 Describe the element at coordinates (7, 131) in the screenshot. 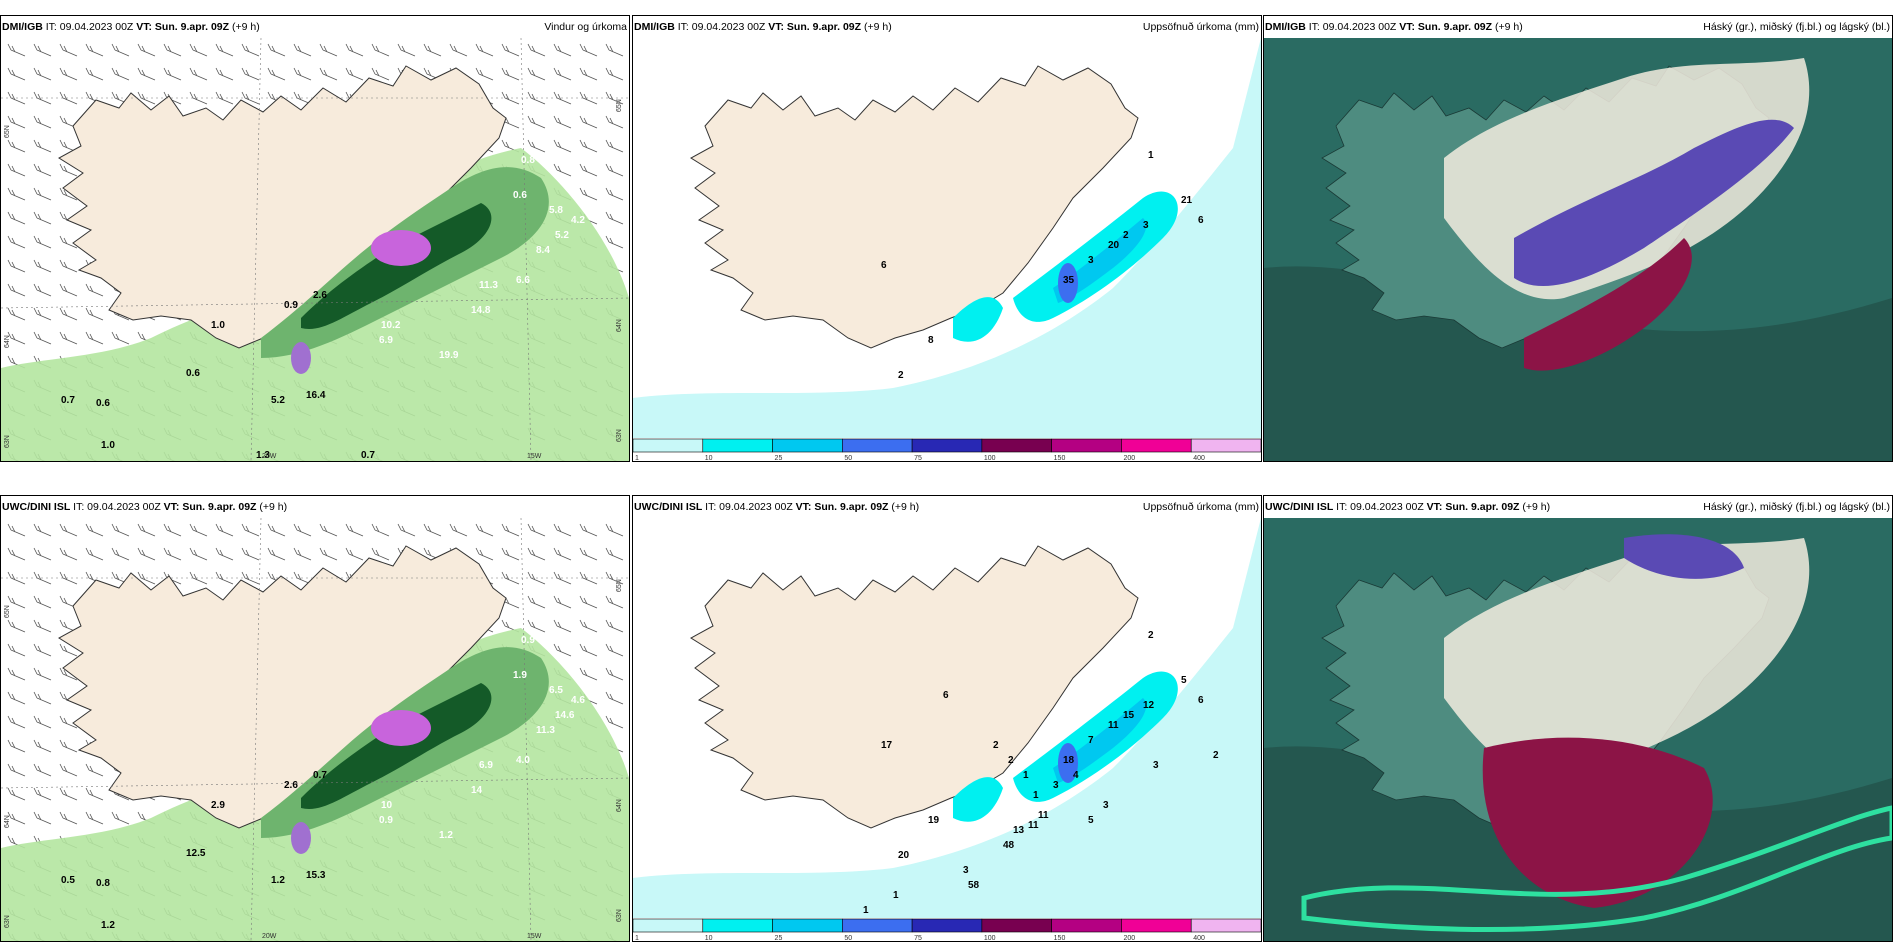

I see `axis-label: 65N` at that location.